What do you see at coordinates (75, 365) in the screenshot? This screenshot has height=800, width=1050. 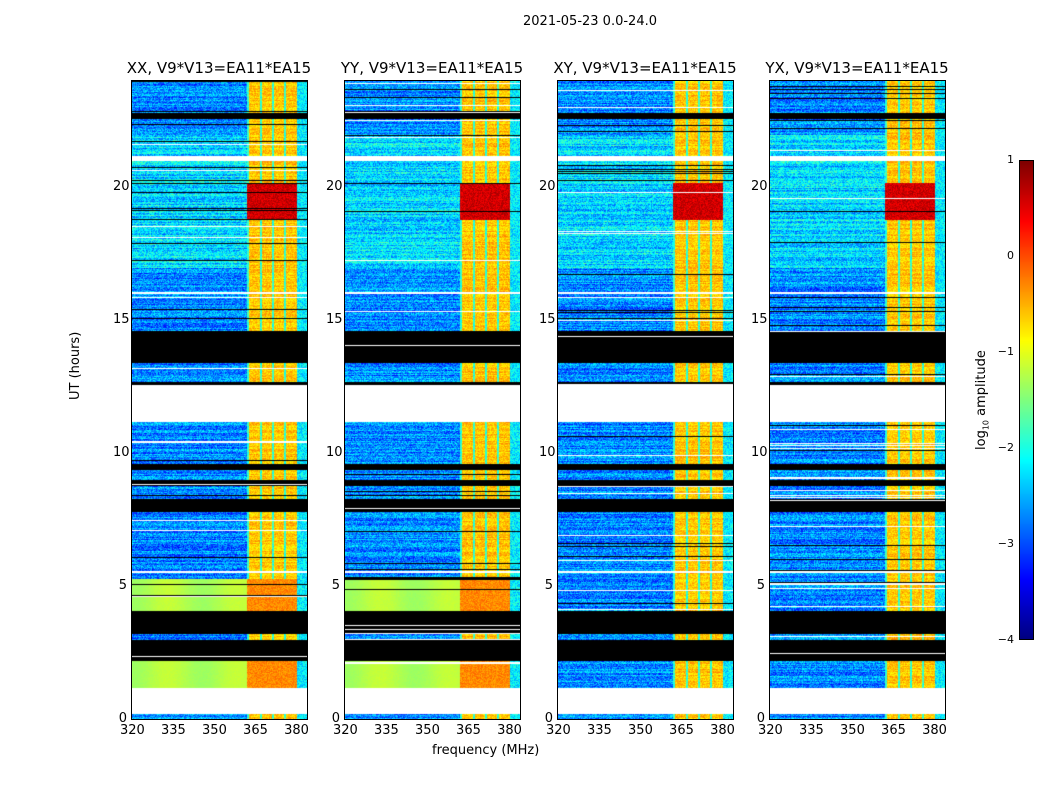 I see `y-axis-label: UT (hours)` at bounding box center [75, 365].